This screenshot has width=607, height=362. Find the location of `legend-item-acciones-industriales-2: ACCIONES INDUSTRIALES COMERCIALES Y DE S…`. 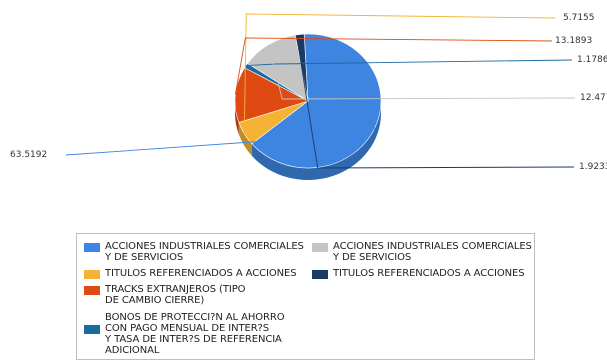

legend-item-acciones-industriales-2: ACCIONES INDUSTRIALES COMERCIALES Y DE S… is located at coordinates (422, 252).